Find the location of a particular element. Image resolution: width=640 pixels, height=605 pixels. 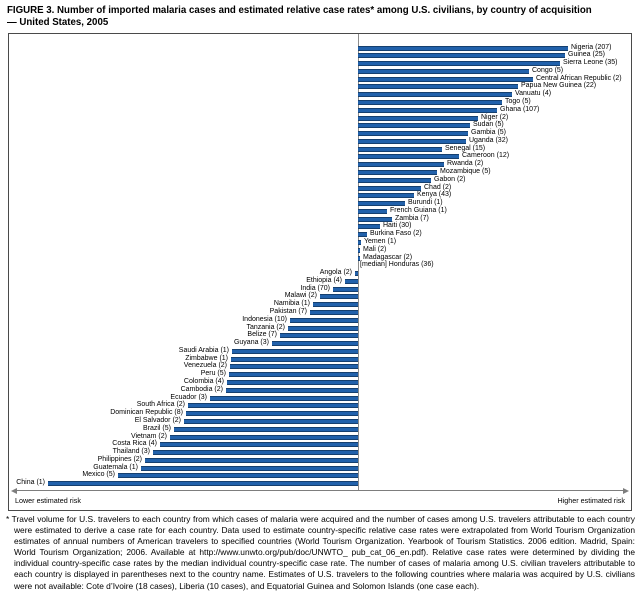

country-label: Senegal (15) is located at coordinates (465, 148).